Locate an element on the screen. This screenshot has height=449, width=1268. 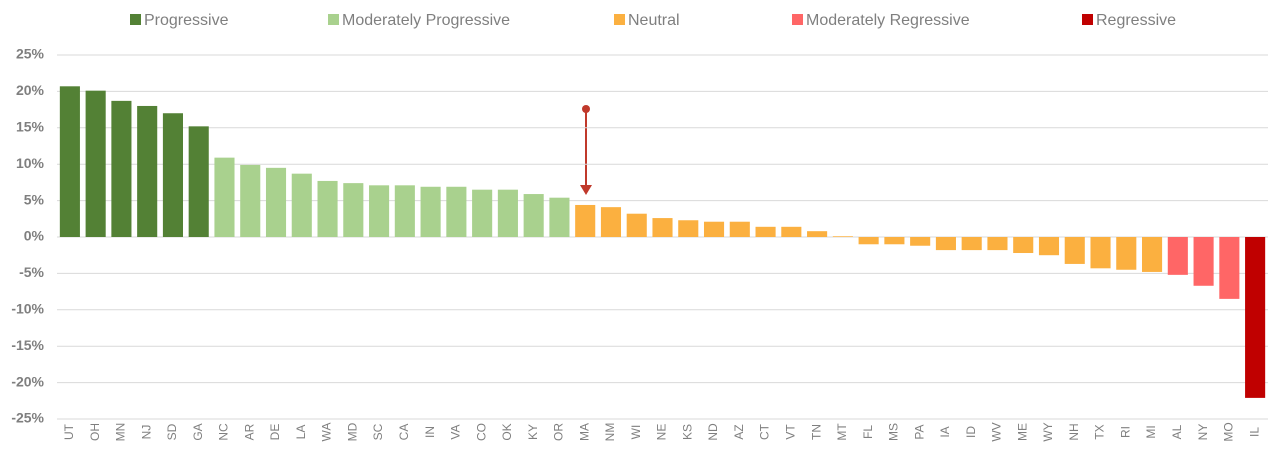
x-tick-label: KY is located at coordinates (533, 432).